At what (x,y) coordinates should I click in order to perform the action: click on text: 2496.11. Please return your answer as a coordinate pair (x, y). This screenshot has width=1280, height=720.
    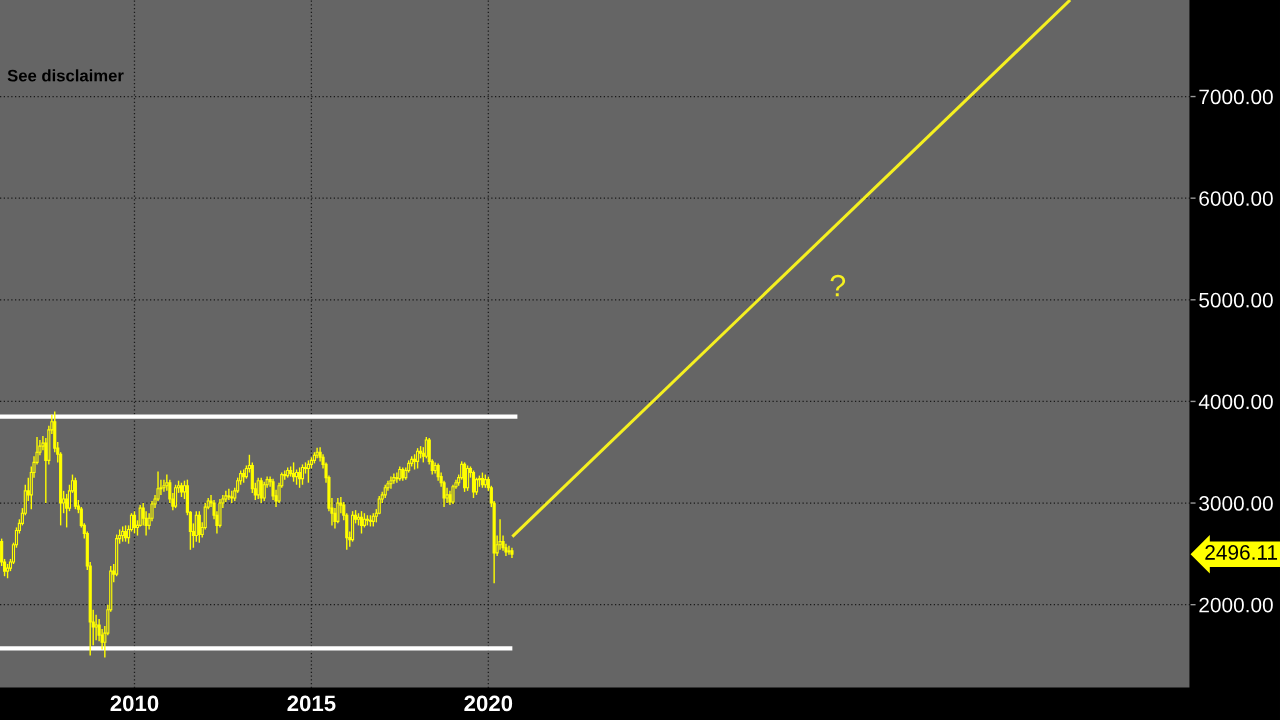
    Looking at the image, I should click on (1241, 552).